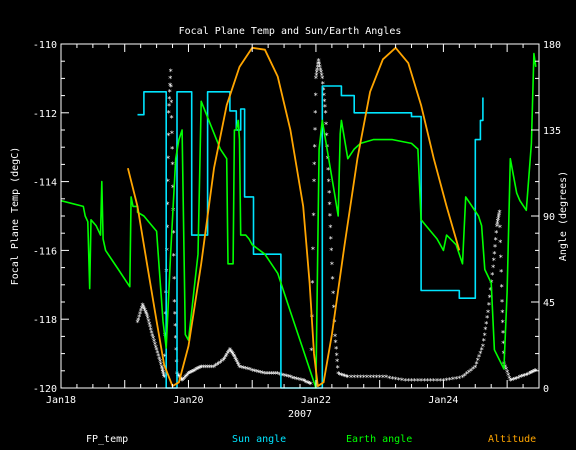 The height and width of the screenshot is (450, 576). What do you see at coordinates (552, 45) in the screenshot?
I see `y2-tick-label: 180` at bounding box center [552, 45].